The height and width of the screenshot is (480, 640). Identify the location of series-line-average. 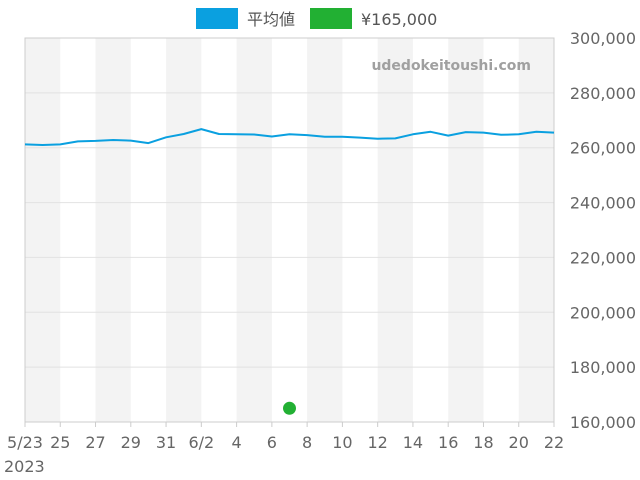
(289, 137).